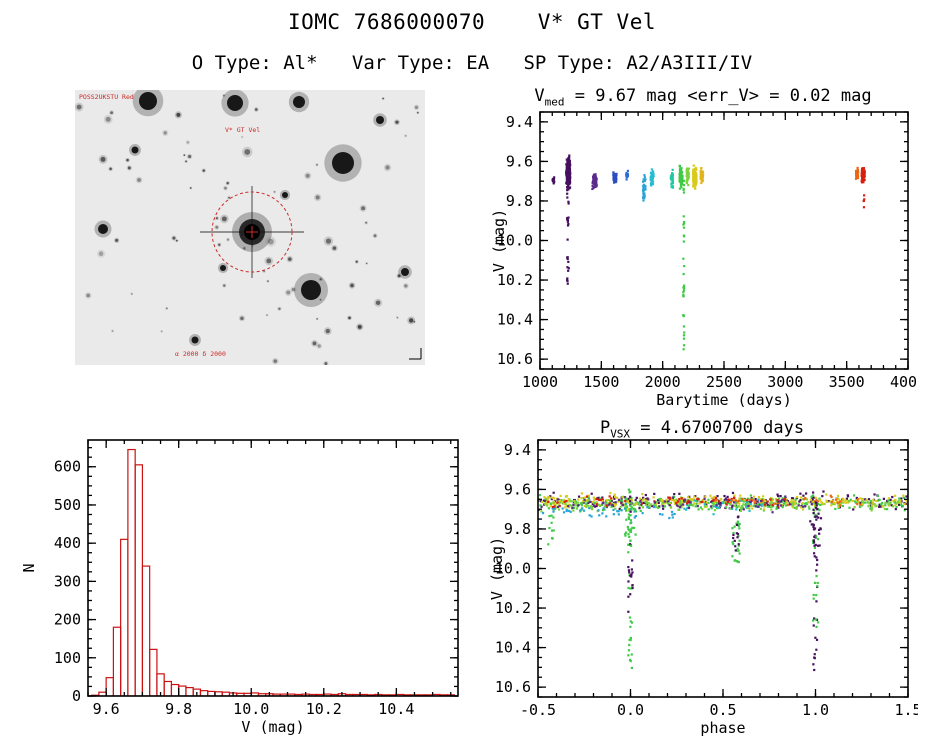 The width and height of the screenshot is (944, 747). Describe the element at coordinates (200, 354) in the screenshot. I see `finder-coords-label: α 2000 δ 2000` at that location.